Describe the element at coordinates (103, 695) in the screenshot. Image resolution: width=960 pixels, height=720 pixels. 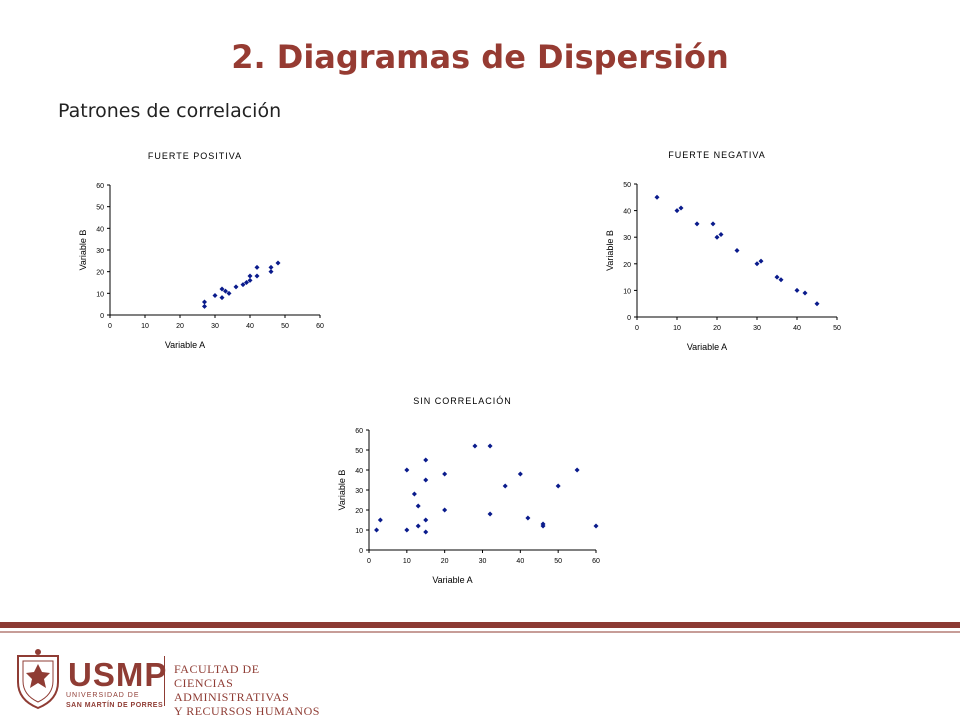
I see `logo-university: UNIVERSIDAD DE` at that location.